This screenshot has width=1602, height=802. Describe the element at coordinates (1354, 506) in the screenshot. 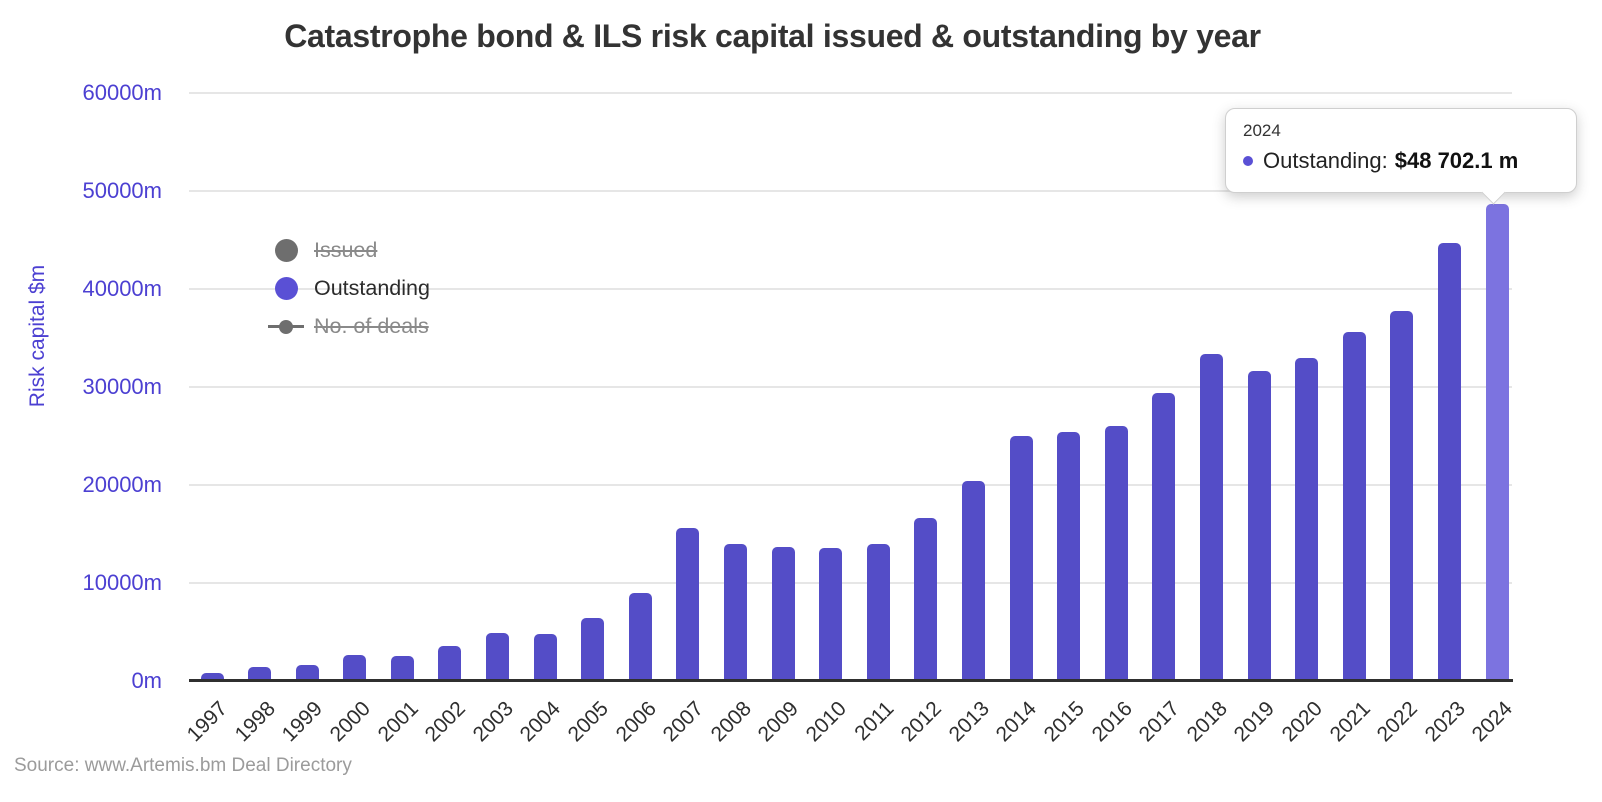

I see `bar-2021` at that location.